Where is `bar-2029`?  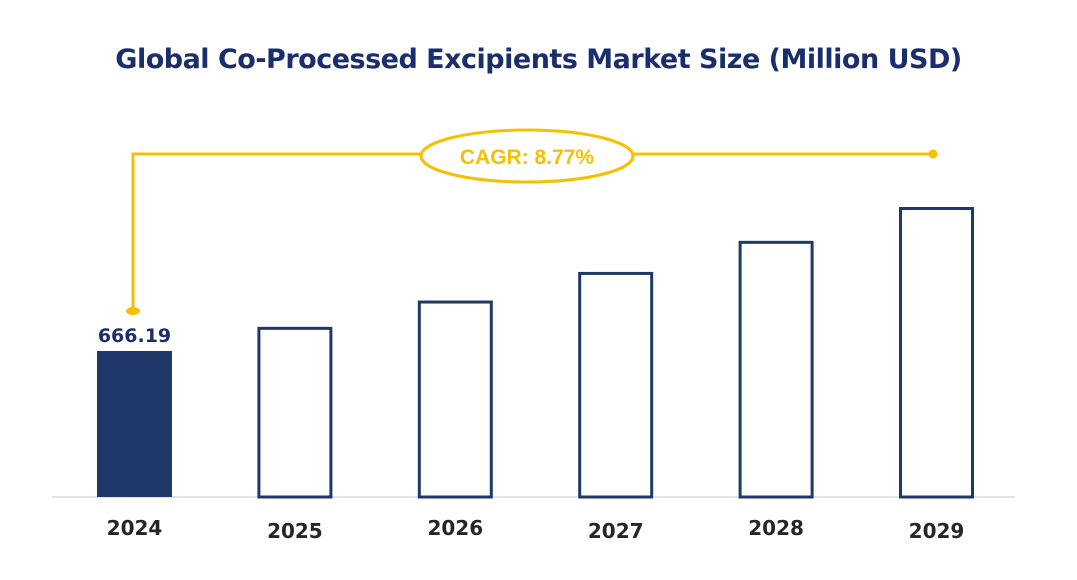
bar-2029 is located at coordinates (936, 353).